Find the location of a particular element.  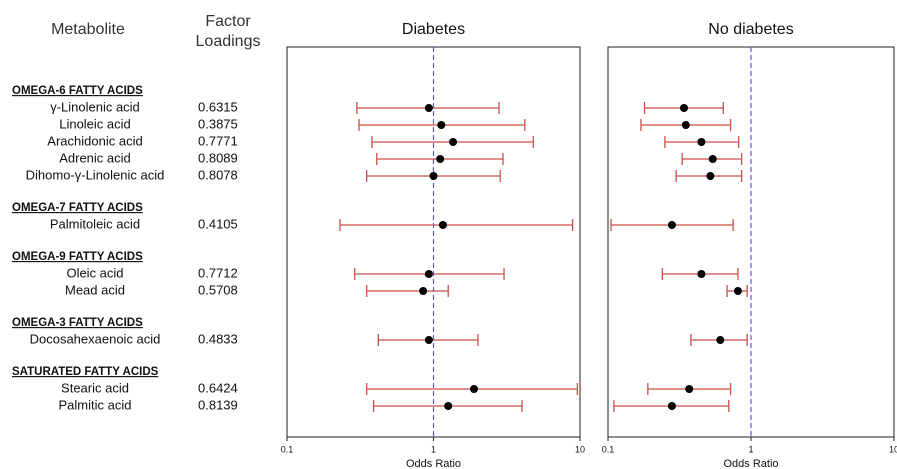

loading: 0.4833 is located at coordinates (218, 338).